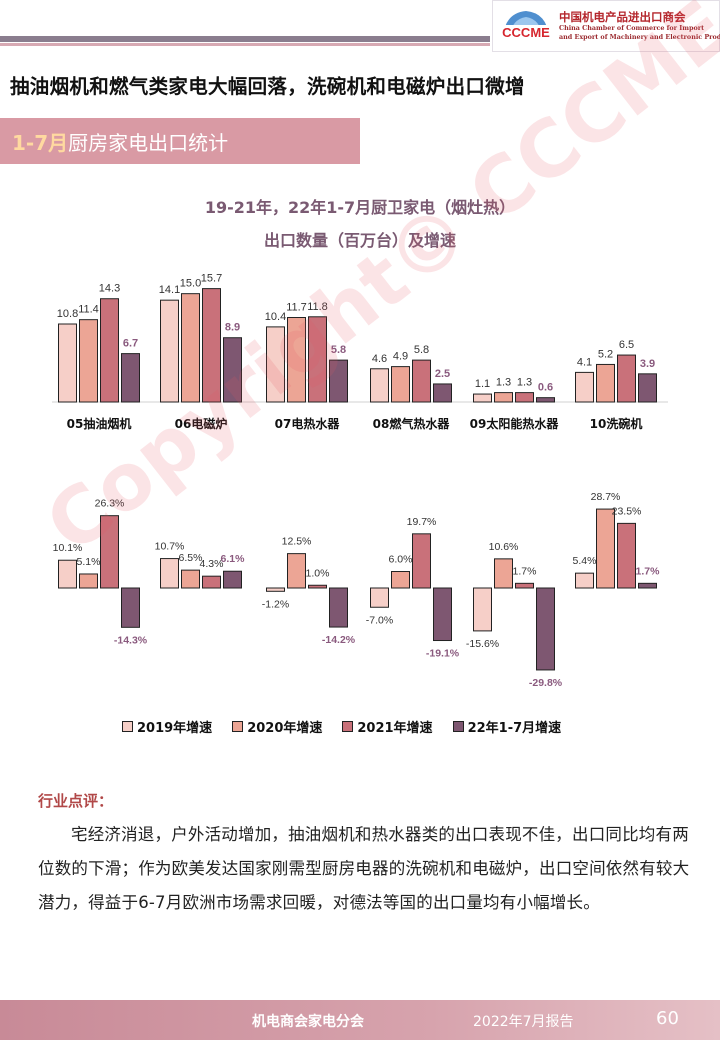  What do you see at coordinates (67, 314) in the screenshot?
I see `quantity-data-label: 10.8` at bounding box center [67, 314].